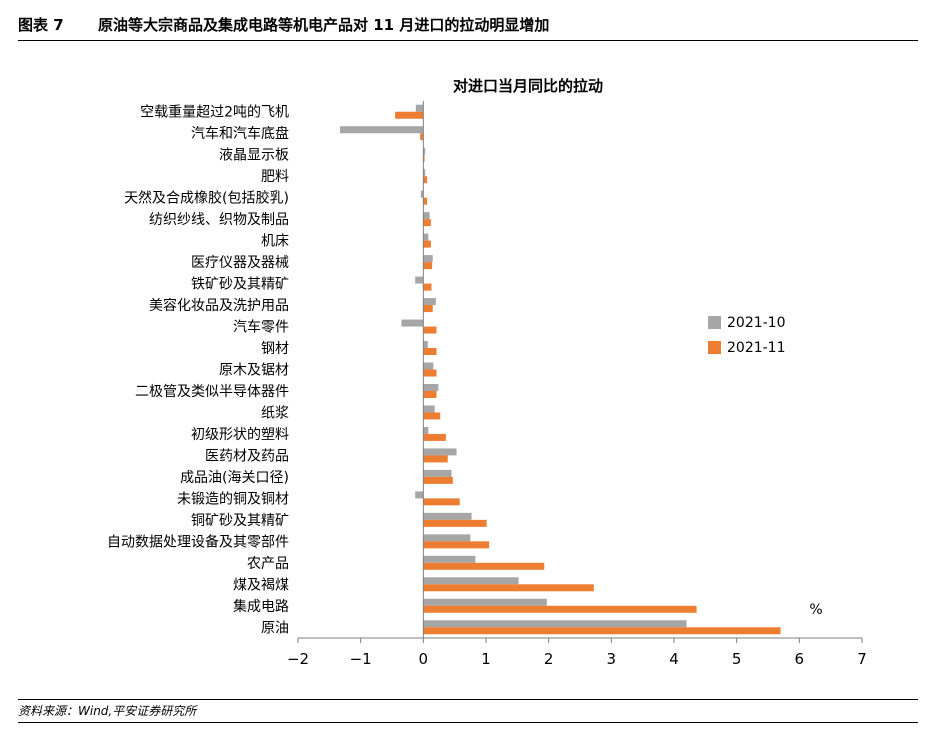 The height and width of the screenshot is (732, 940). I want to click on category-label-17: 成品油(海关口径), so click(234, 478).